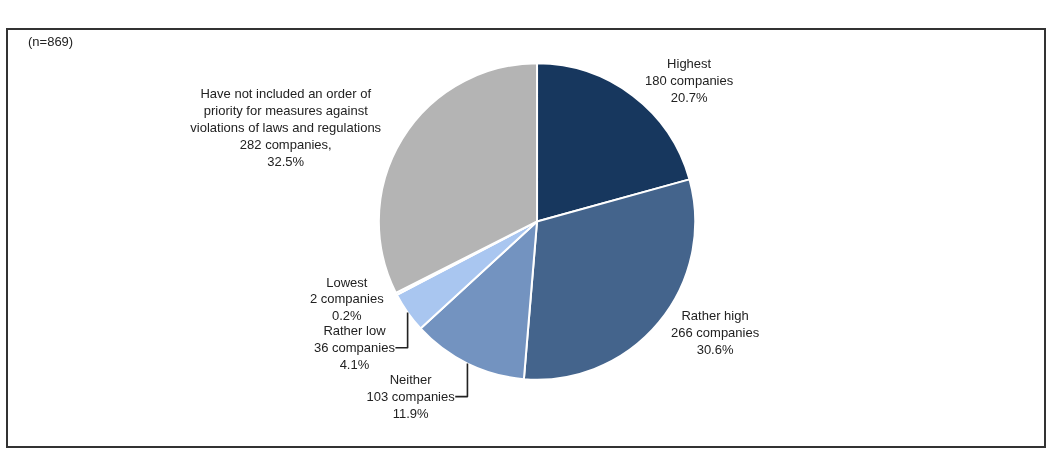 The image size is (1053, 452). What do you see at coordinates (286, 110) in the screenshot?
I see `slice-label: Have not included an order of priority for measures against violations of laws and regulations` at bounding box center [286, 110].